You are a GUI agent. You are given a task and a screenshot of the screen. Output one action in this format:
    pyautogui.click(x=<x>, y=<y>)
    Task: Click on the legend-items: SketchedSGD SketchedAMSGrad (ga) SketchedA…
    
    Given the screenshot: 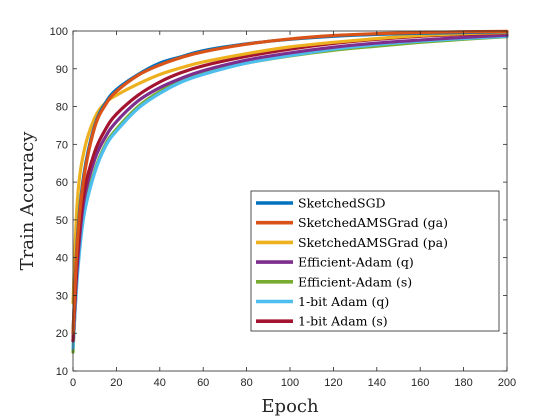 What is the action you would take?
    pyautogui.click(x=352, y=262)
    